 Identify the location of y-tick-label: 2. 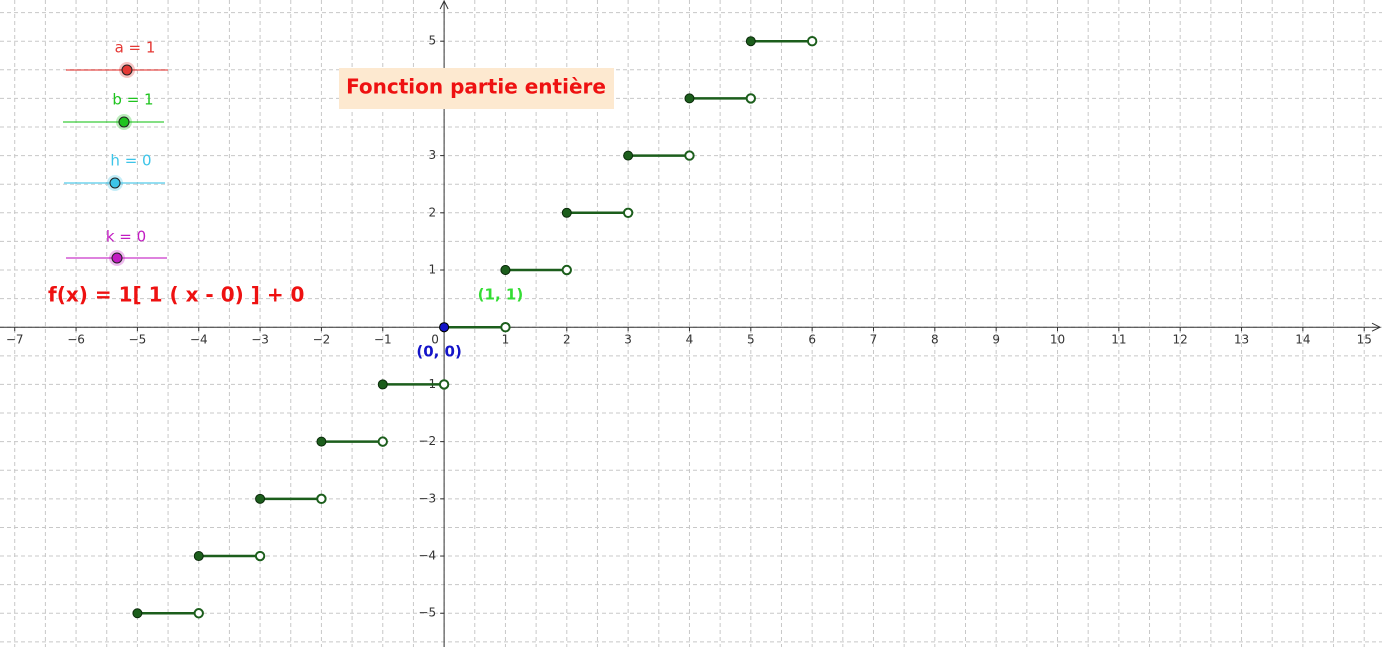
(432, 212).